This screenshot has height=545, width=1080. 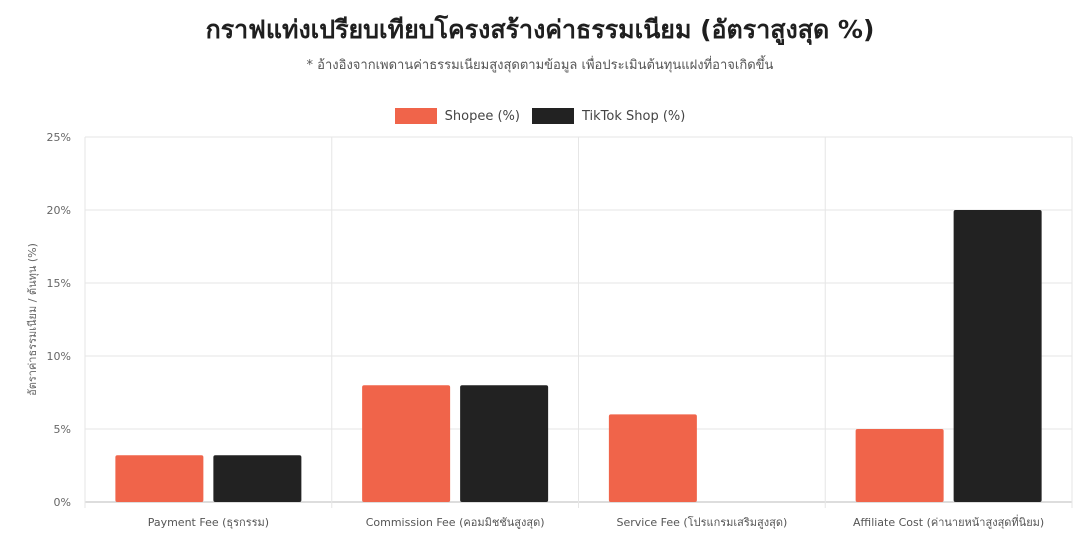 I want to click on y-tick-label: 25%, so click(x=59, y=137).